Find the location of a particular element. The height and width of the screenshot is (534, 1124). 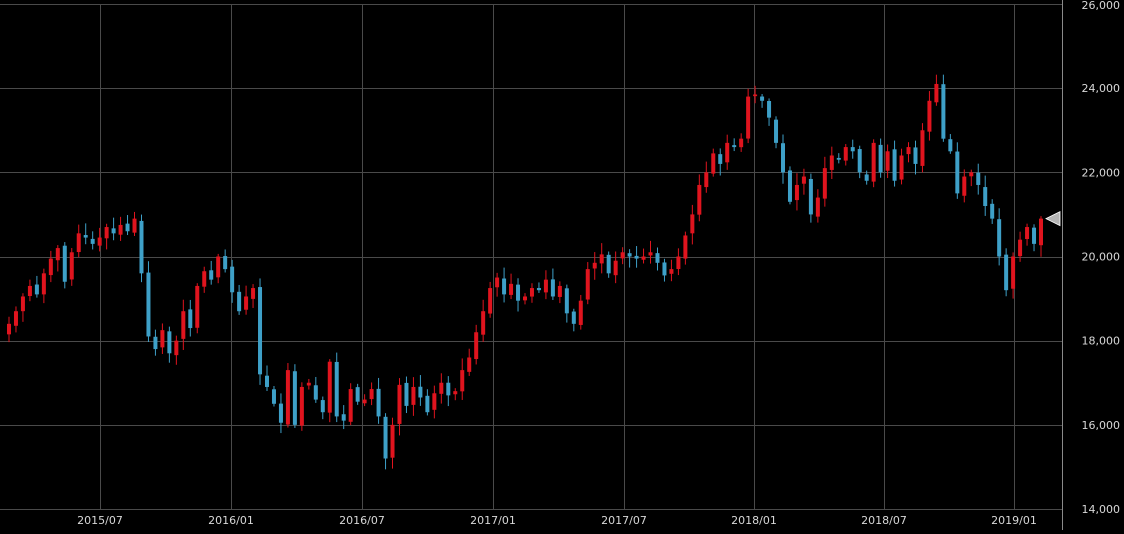

x-tick-label: 2015/07 is located at coordinates (100, 520).